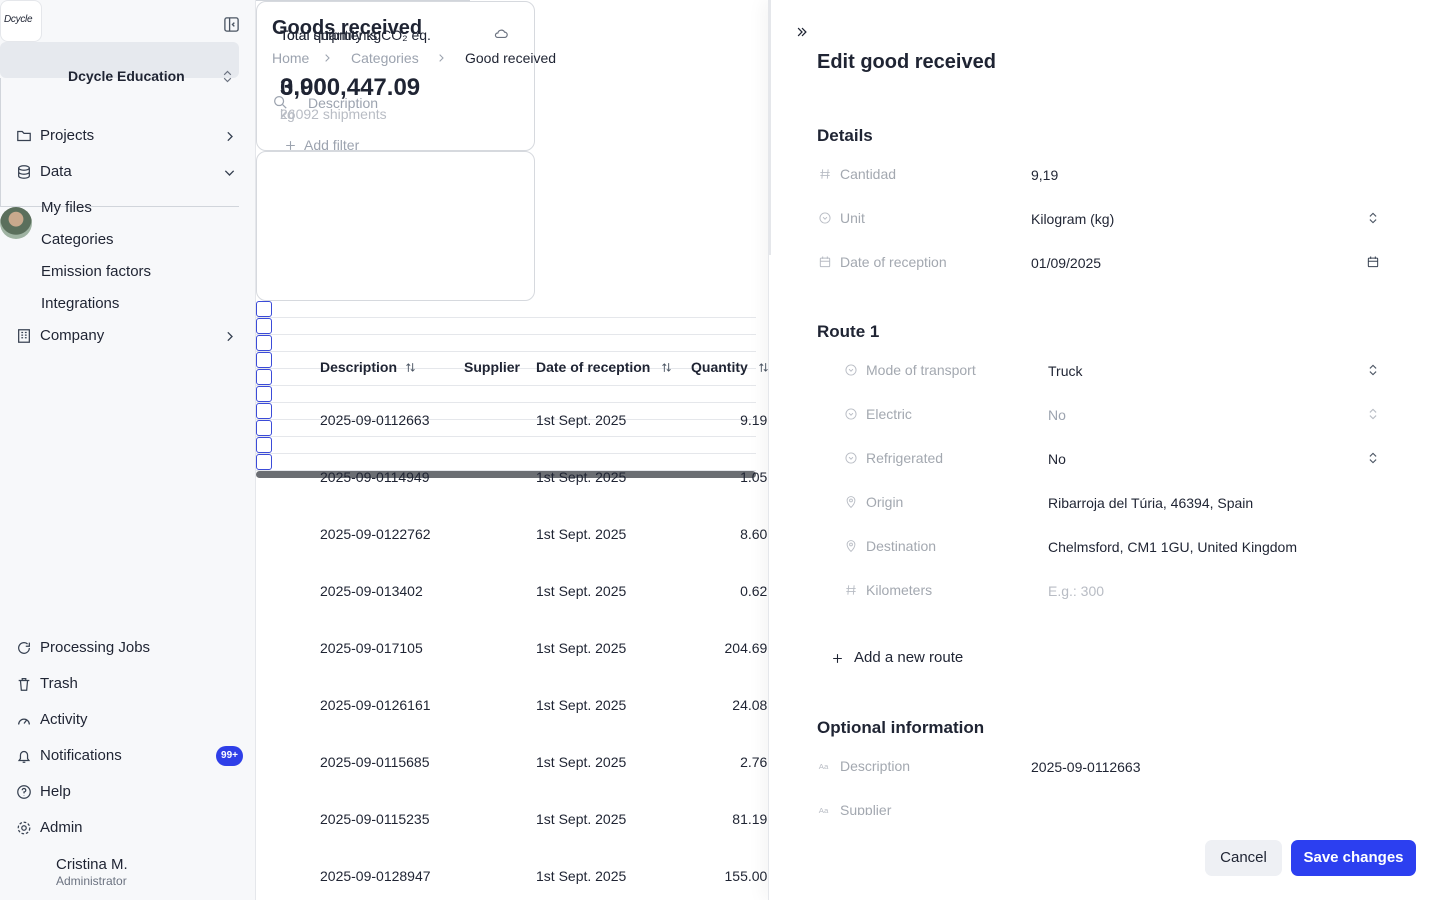 The image size is (1440, 900). What do you see at coordinates (901, 546) in the screenshot?
I see `field-label: Destination` at bounding box center [901, 546].